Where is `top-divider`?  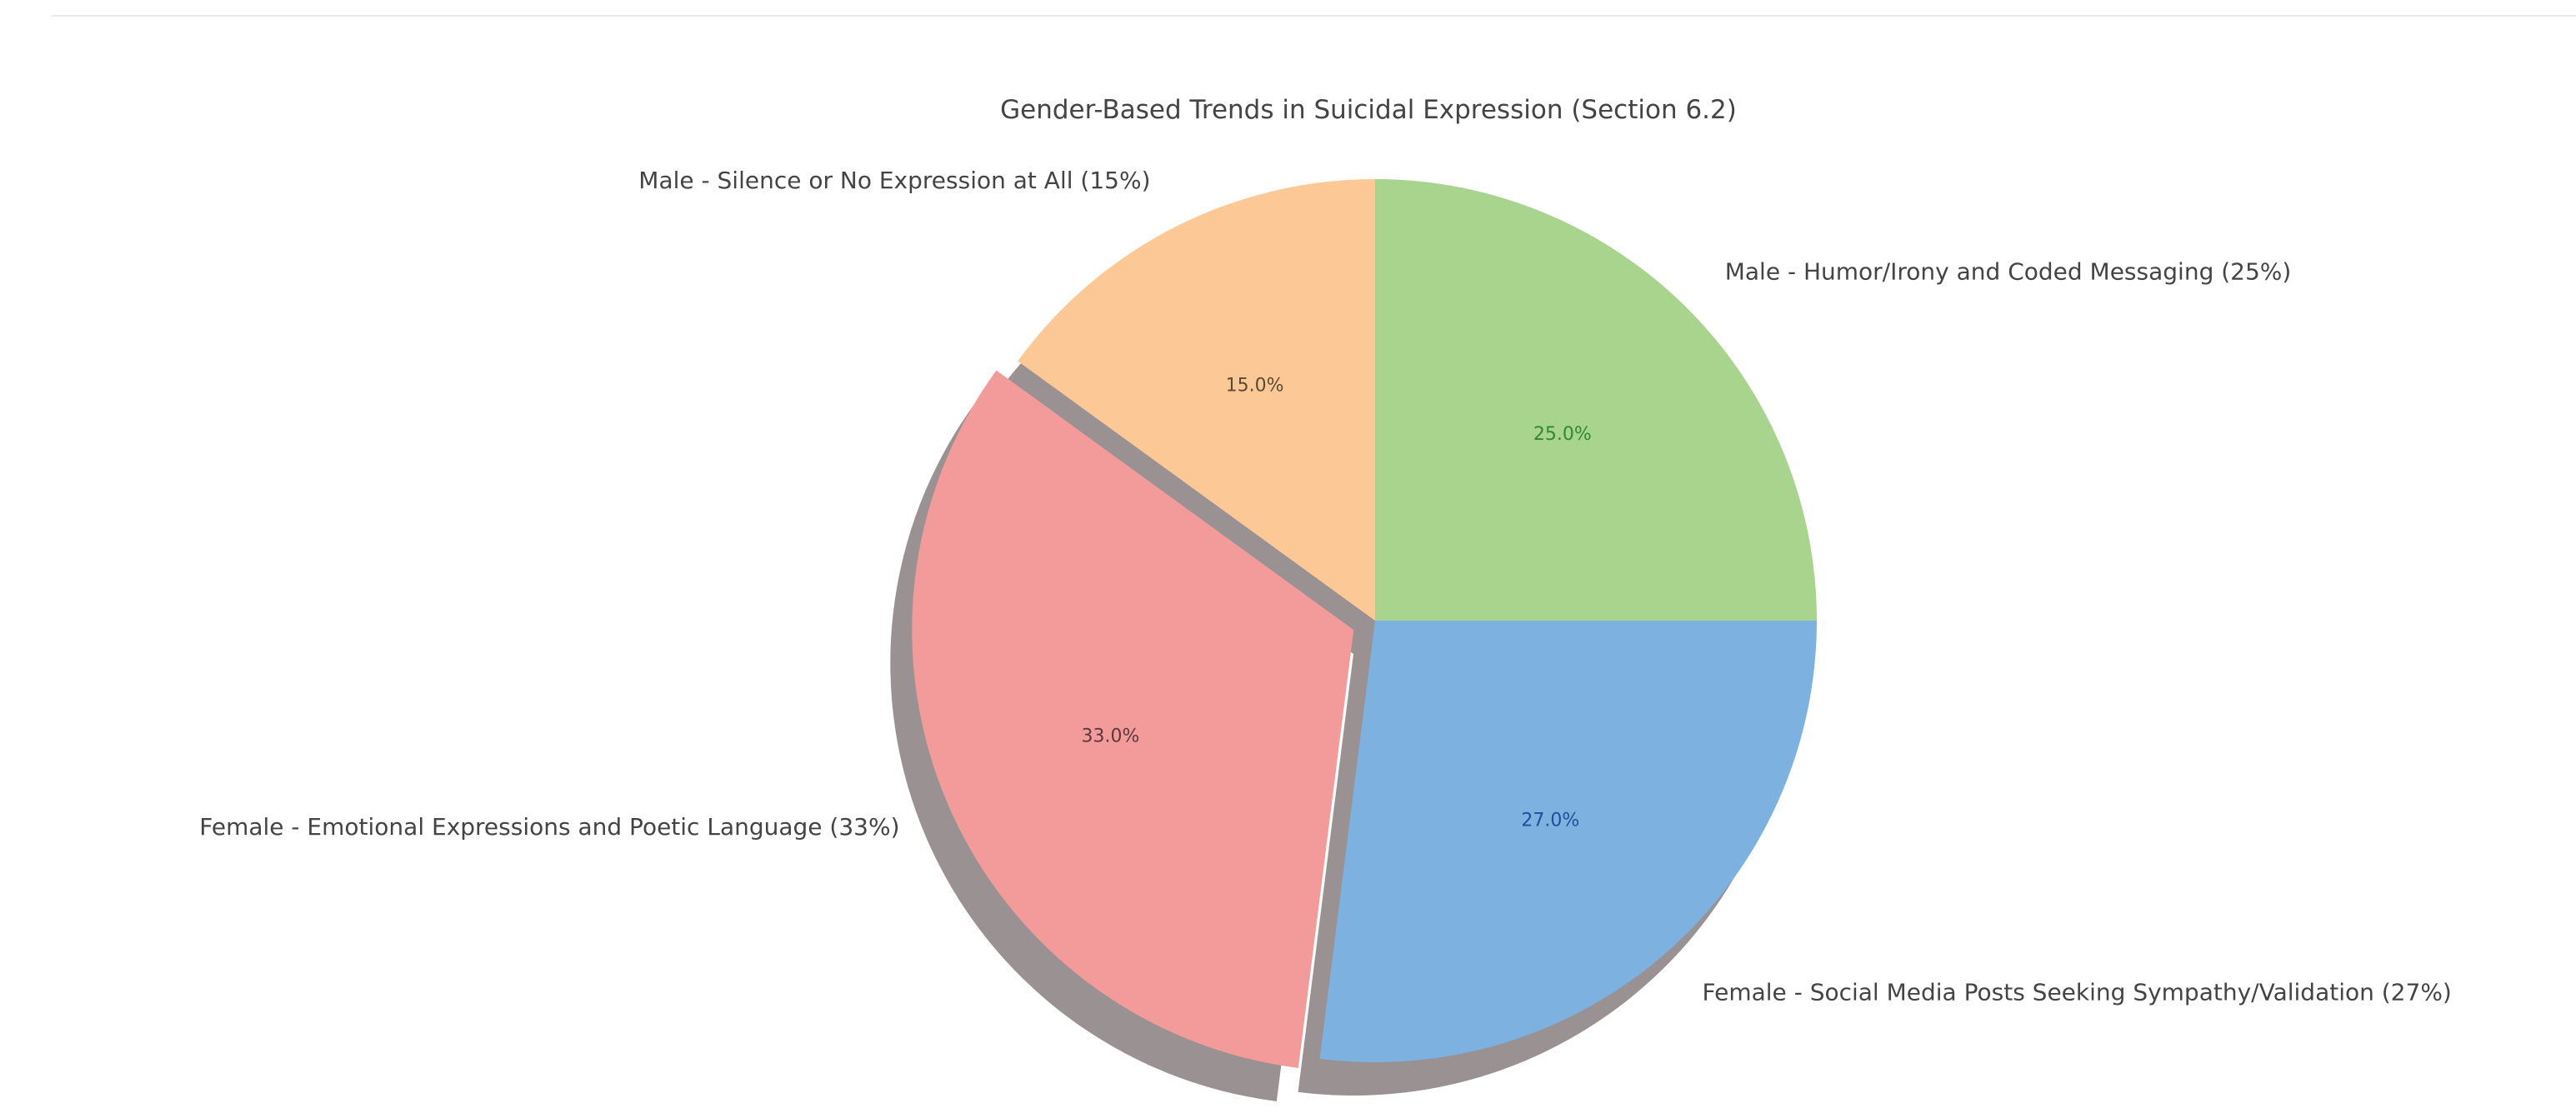 top-divider is located at coordinates (1314, 16).